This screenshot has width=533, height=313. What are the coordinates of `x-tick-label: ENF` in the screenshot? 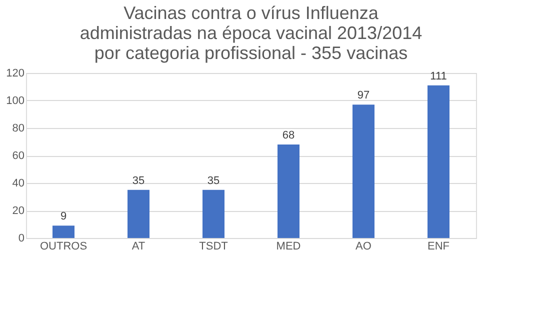 It's located at (439, 246).